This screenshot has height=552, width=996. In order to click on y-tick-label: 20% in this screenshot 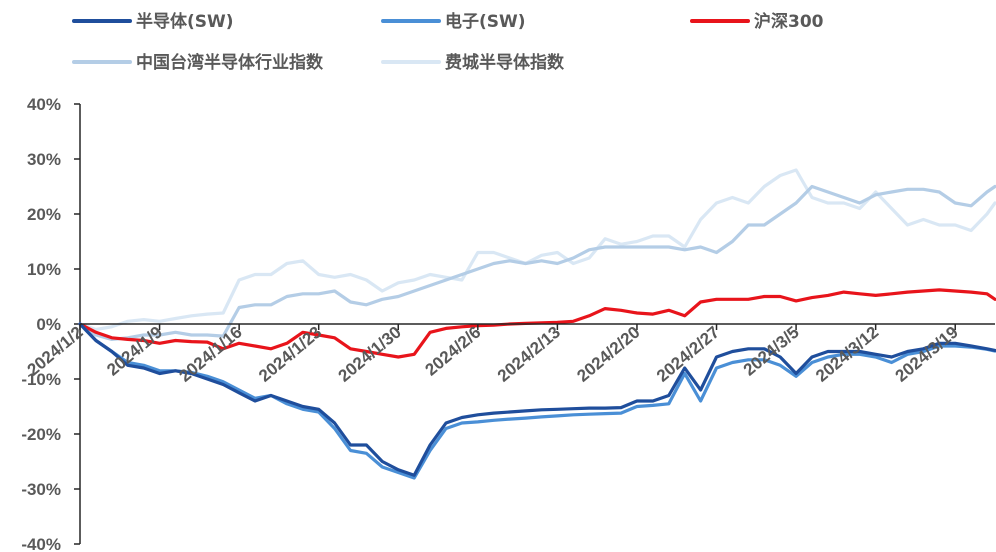, I will do `click(44, 214)`.